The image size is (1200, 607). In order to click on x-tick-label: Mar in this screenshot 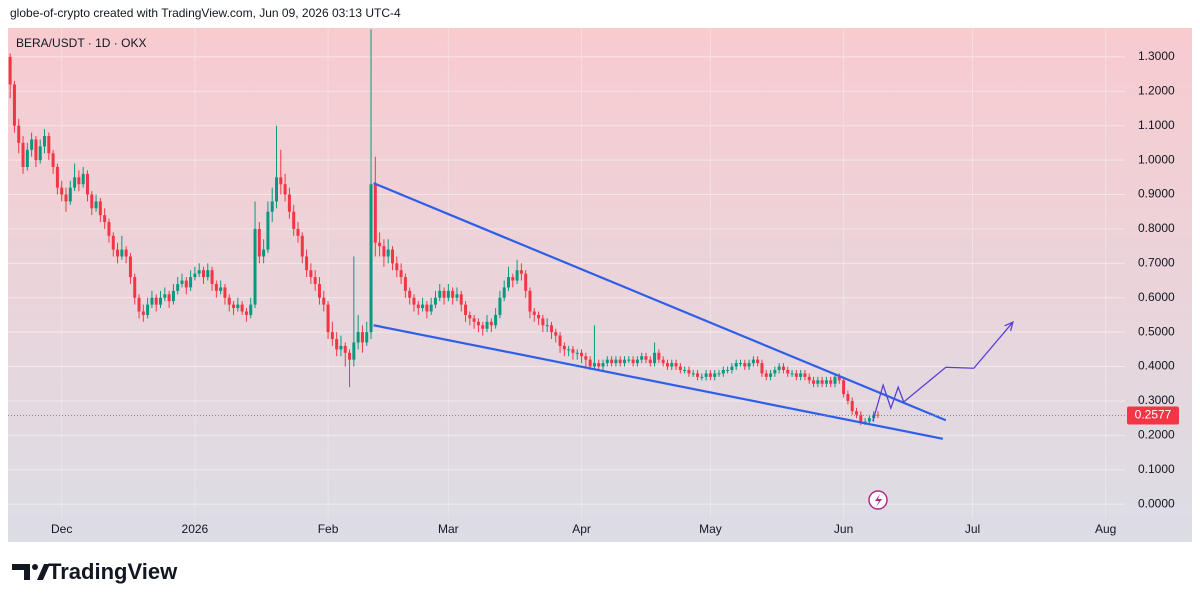, I will do `click(448, 529)`.